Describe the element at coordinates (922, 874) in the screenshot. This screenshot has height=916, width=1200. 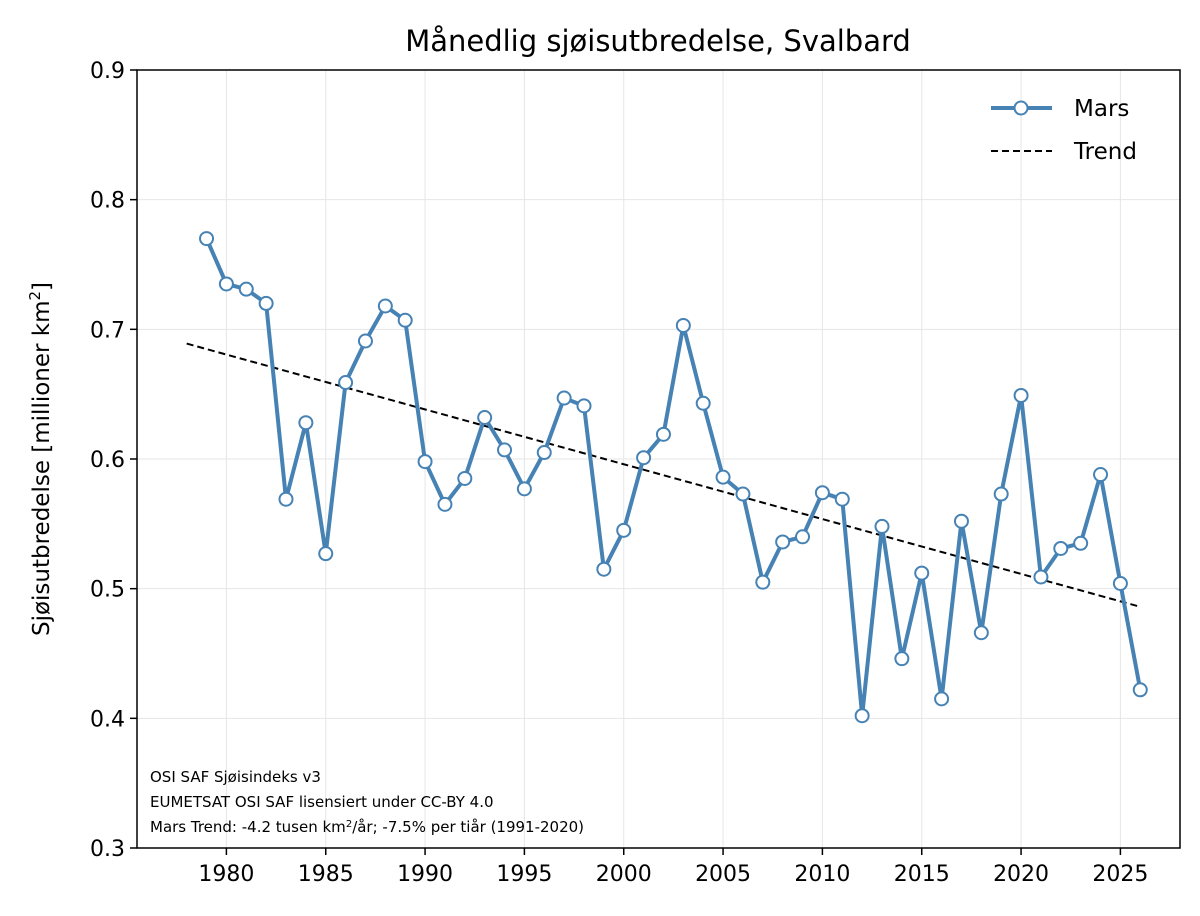
I see `x-tick-label: 2015` at that location.